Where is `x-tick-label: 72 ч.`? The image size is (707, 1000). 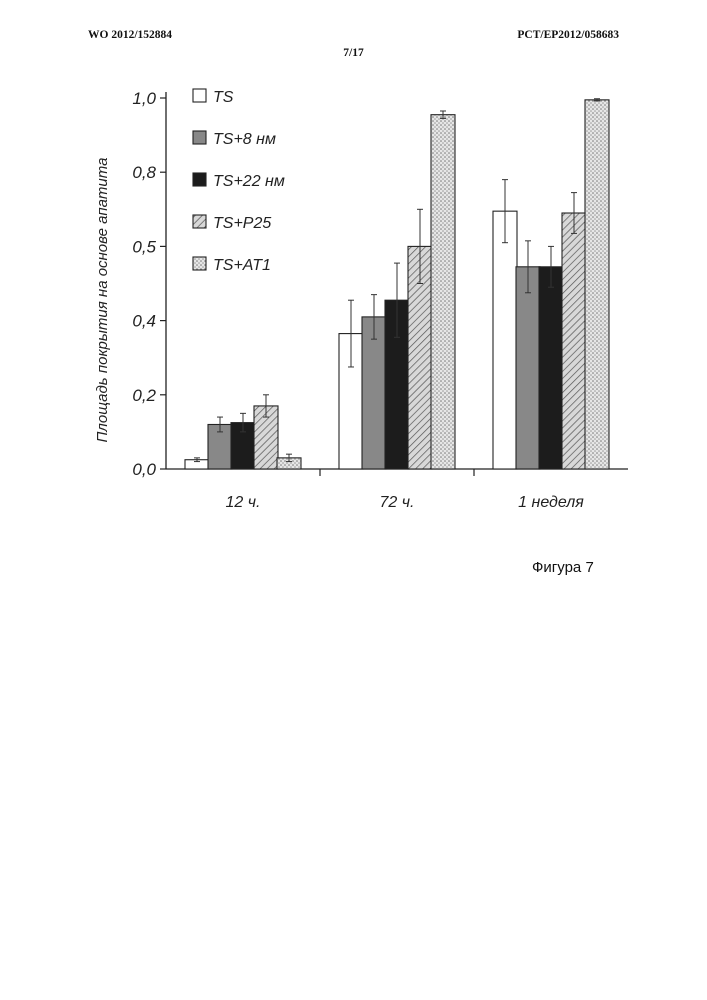 x-tick-label: 72 ч. is located at coordinates (397, 502).